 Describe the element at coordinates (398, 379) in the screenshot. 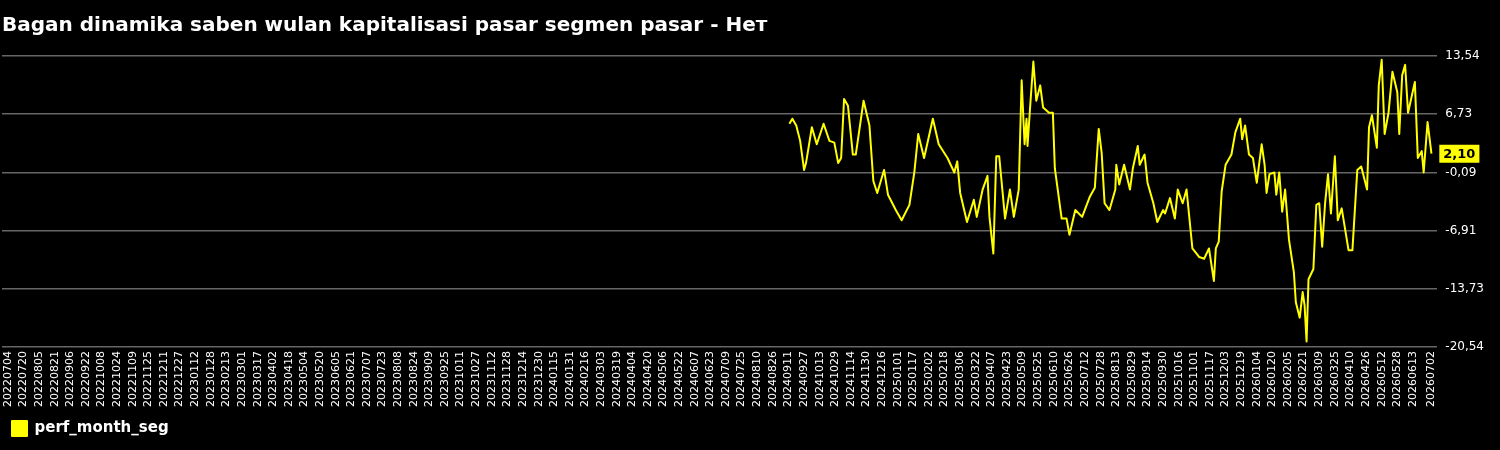

I see `x-tick-label: 20230808` at that location.